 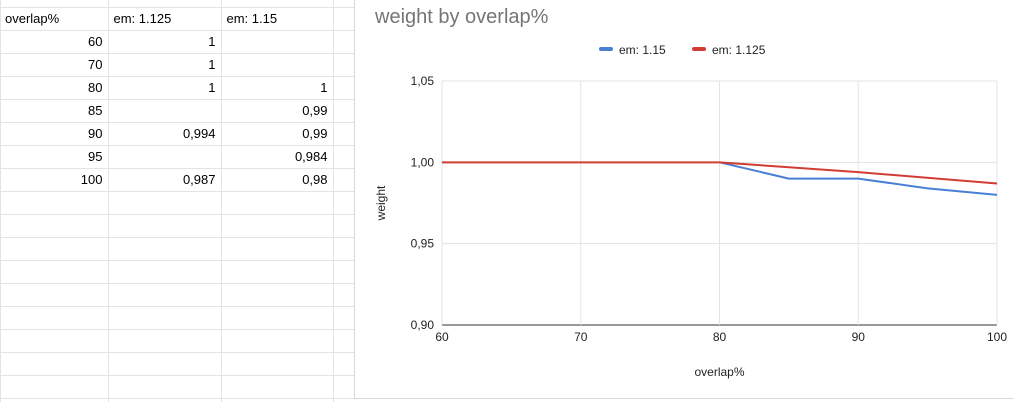 I want to click on table-row: 70 1, so click(x=167, y=65).